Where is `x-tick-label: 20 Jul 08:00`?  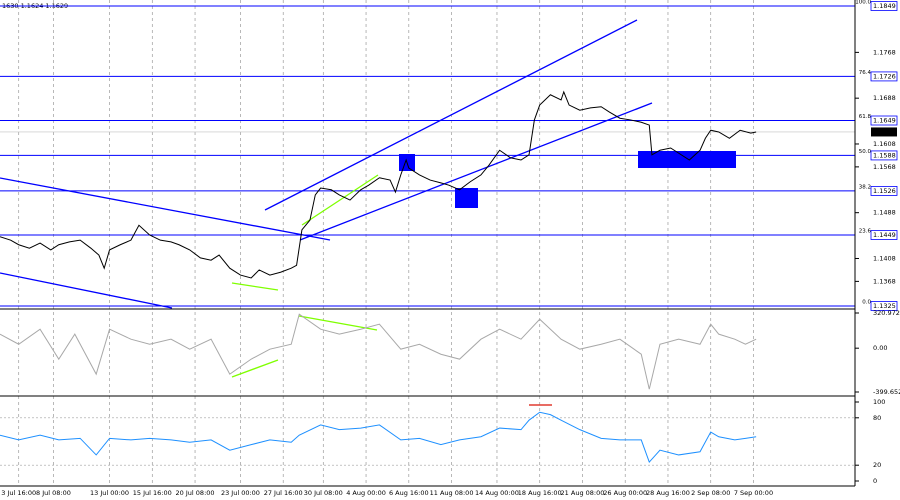
x-tick-label: 20 Jul 08:00 is located at coordinates (195, 493).